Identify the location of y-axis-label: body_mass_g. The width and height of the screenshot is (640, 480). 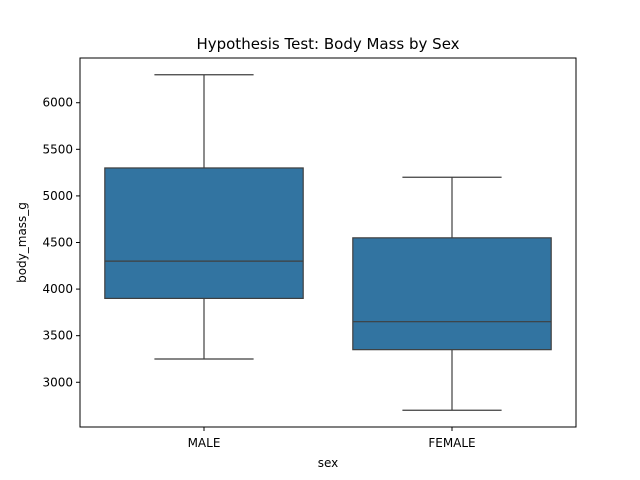
(22, 242).